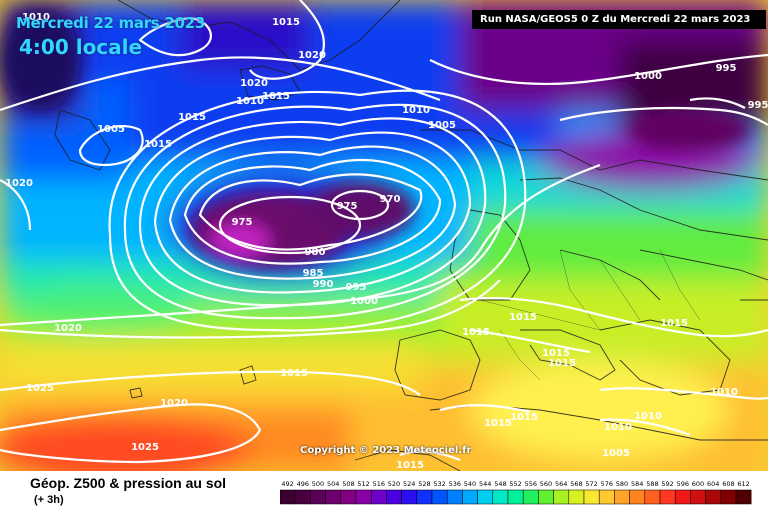 Image resolution: width=768 pixels, height=512 pixels. What do you see at coordinates (318, 484) in the screenshot?
I see `legend-value: 500` at bounding box center [318, 484].